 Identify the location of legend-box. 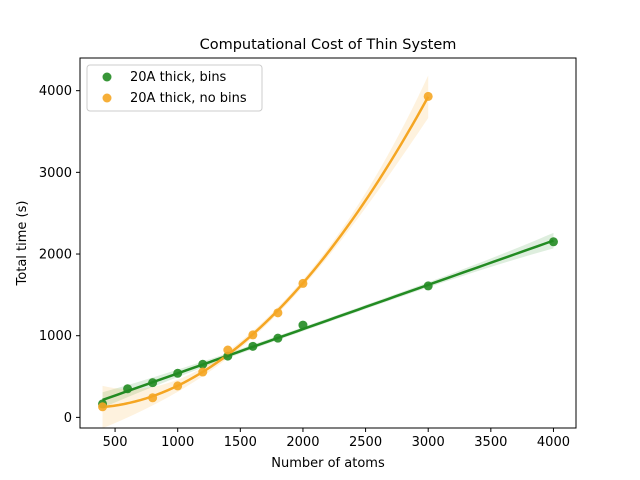
(174, 88).